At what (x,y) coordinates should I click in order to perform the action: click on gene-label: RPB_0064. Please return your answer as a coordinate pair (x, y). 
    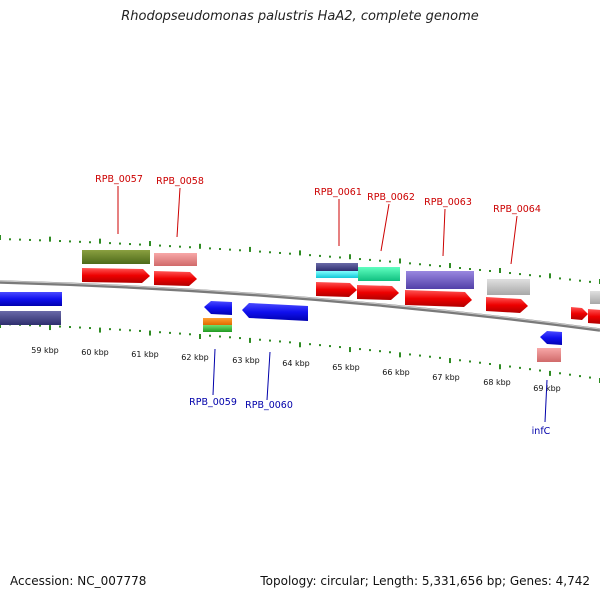
    Looking at the image, I should click on (517, 209).